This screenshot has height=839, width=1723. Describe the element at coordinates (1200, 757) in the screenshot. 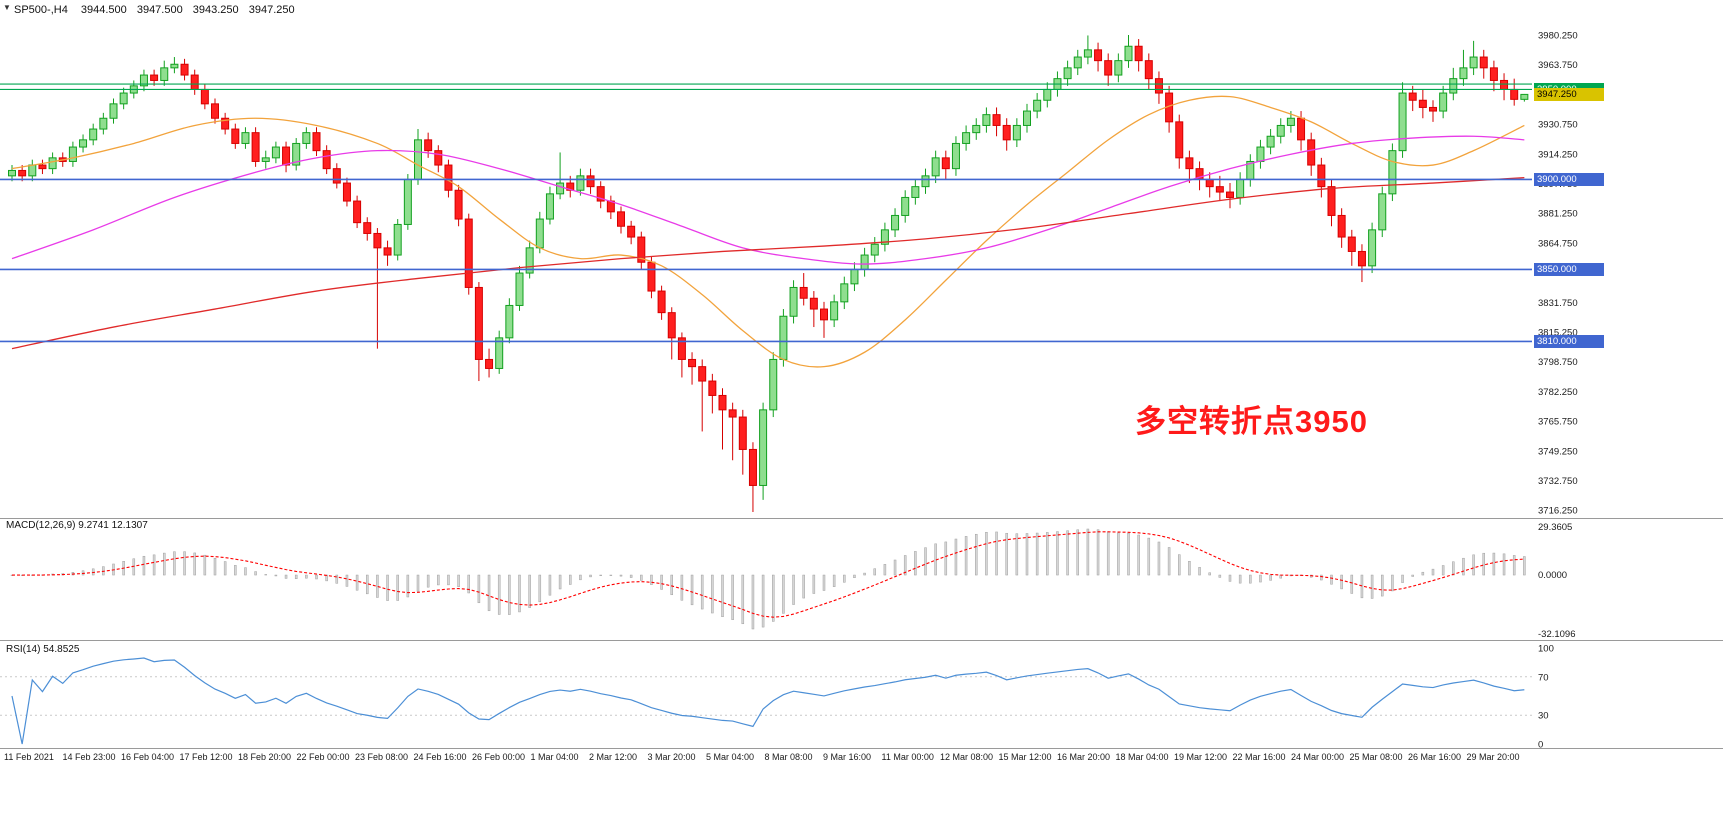

I see `time-axis-label: 19 Mar 12:00` at that location.